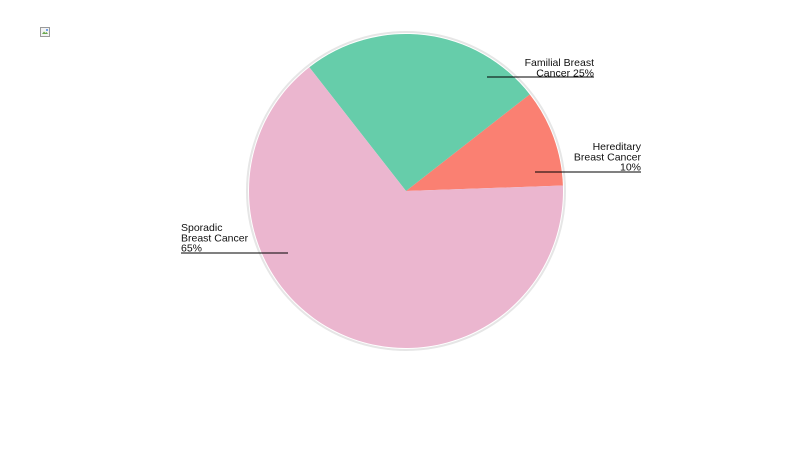 This screenshot has height=450, width=800. What do you see at coordinates (565, 73) in the screenshot?
I see `slice-label-1-line-1: Cancer 25%` at bounding box center [565, 73].